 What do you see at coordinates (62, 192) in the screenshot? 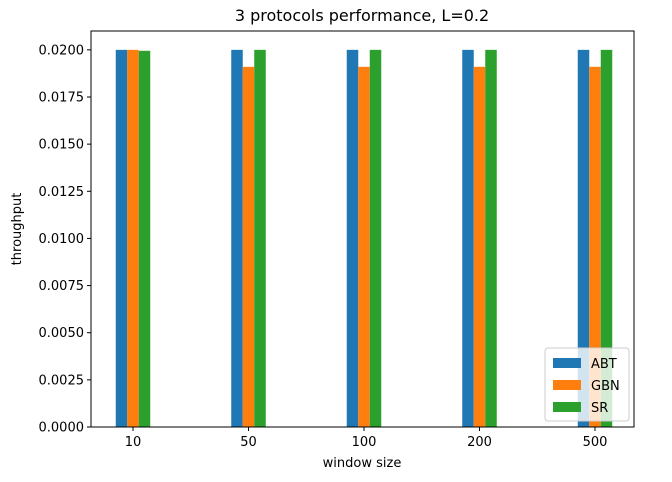
I see `y-tick-label: 0.0125` at bounding box center [62, 192].